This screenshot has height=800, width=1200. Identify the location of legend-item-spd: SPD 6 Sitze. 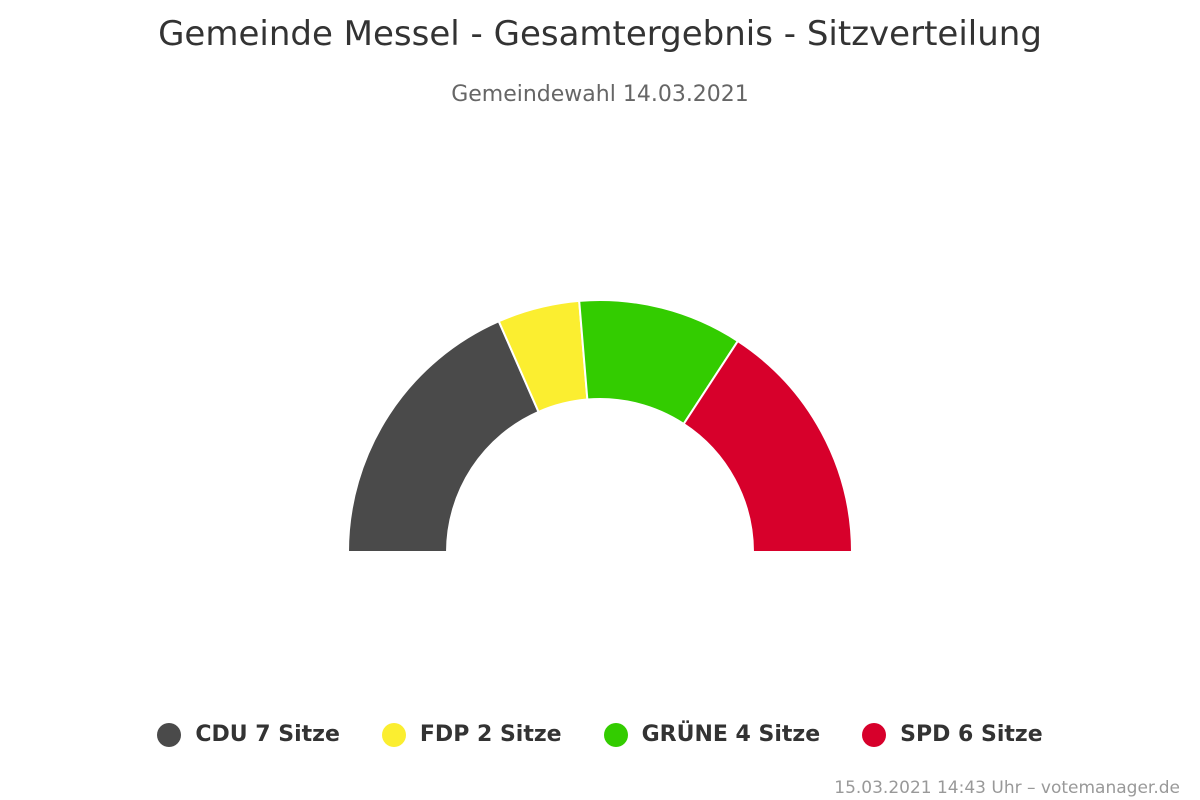
(952, 734).